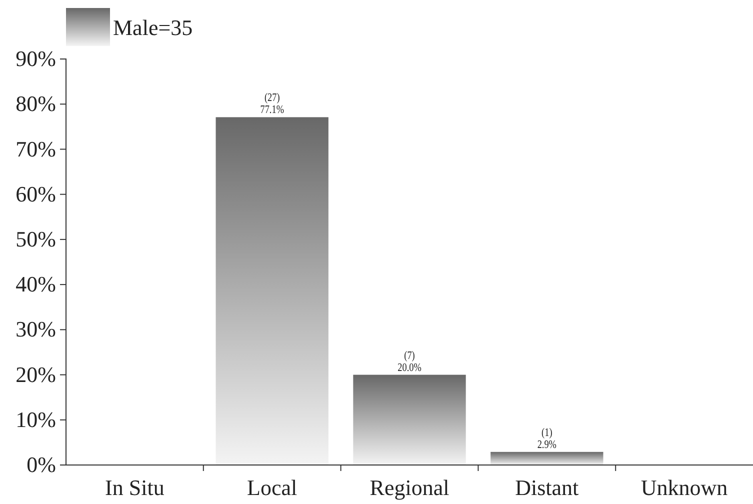  I want to click on y-tick-label: 20%, so click(36, 374).